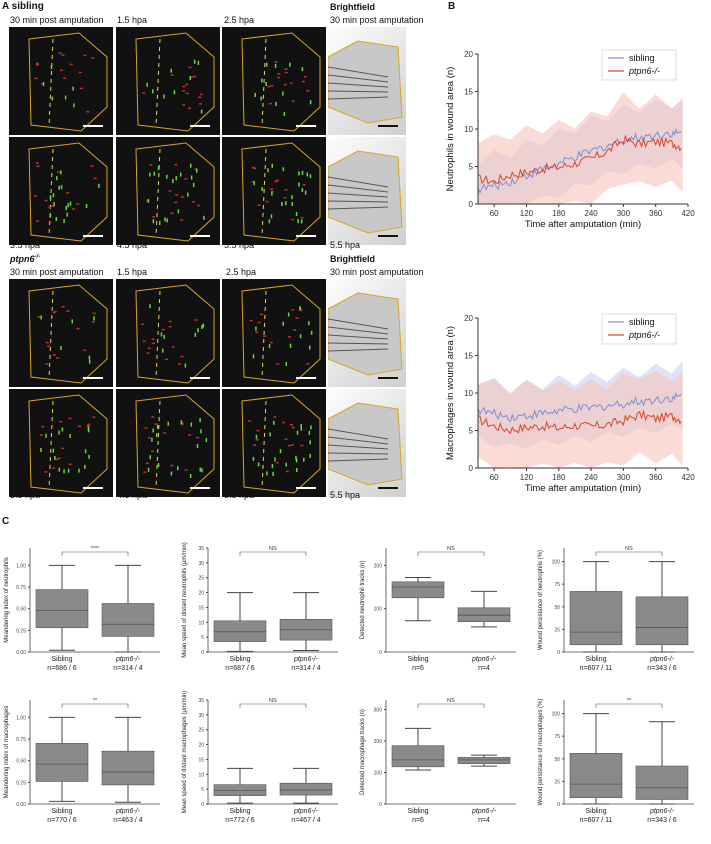 This screenshot has height=844, width=711. What do you see at coordinates (352, 7) in the screenshot?
I see `brightfield-title-top: Brightfield` at bounding box center [352, 7].